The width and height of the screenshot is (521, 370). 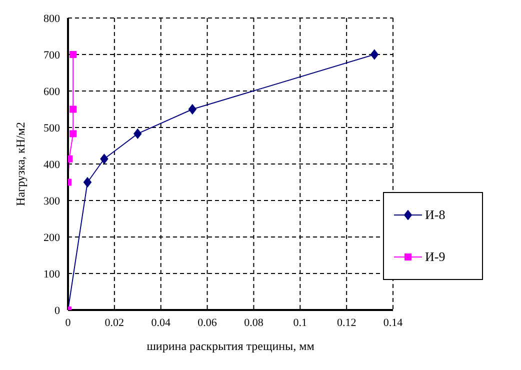 What do you see at coordinates (435, 215) in the screenshot?
I see `legend-label: И-8` at bounding box center [435, 215].